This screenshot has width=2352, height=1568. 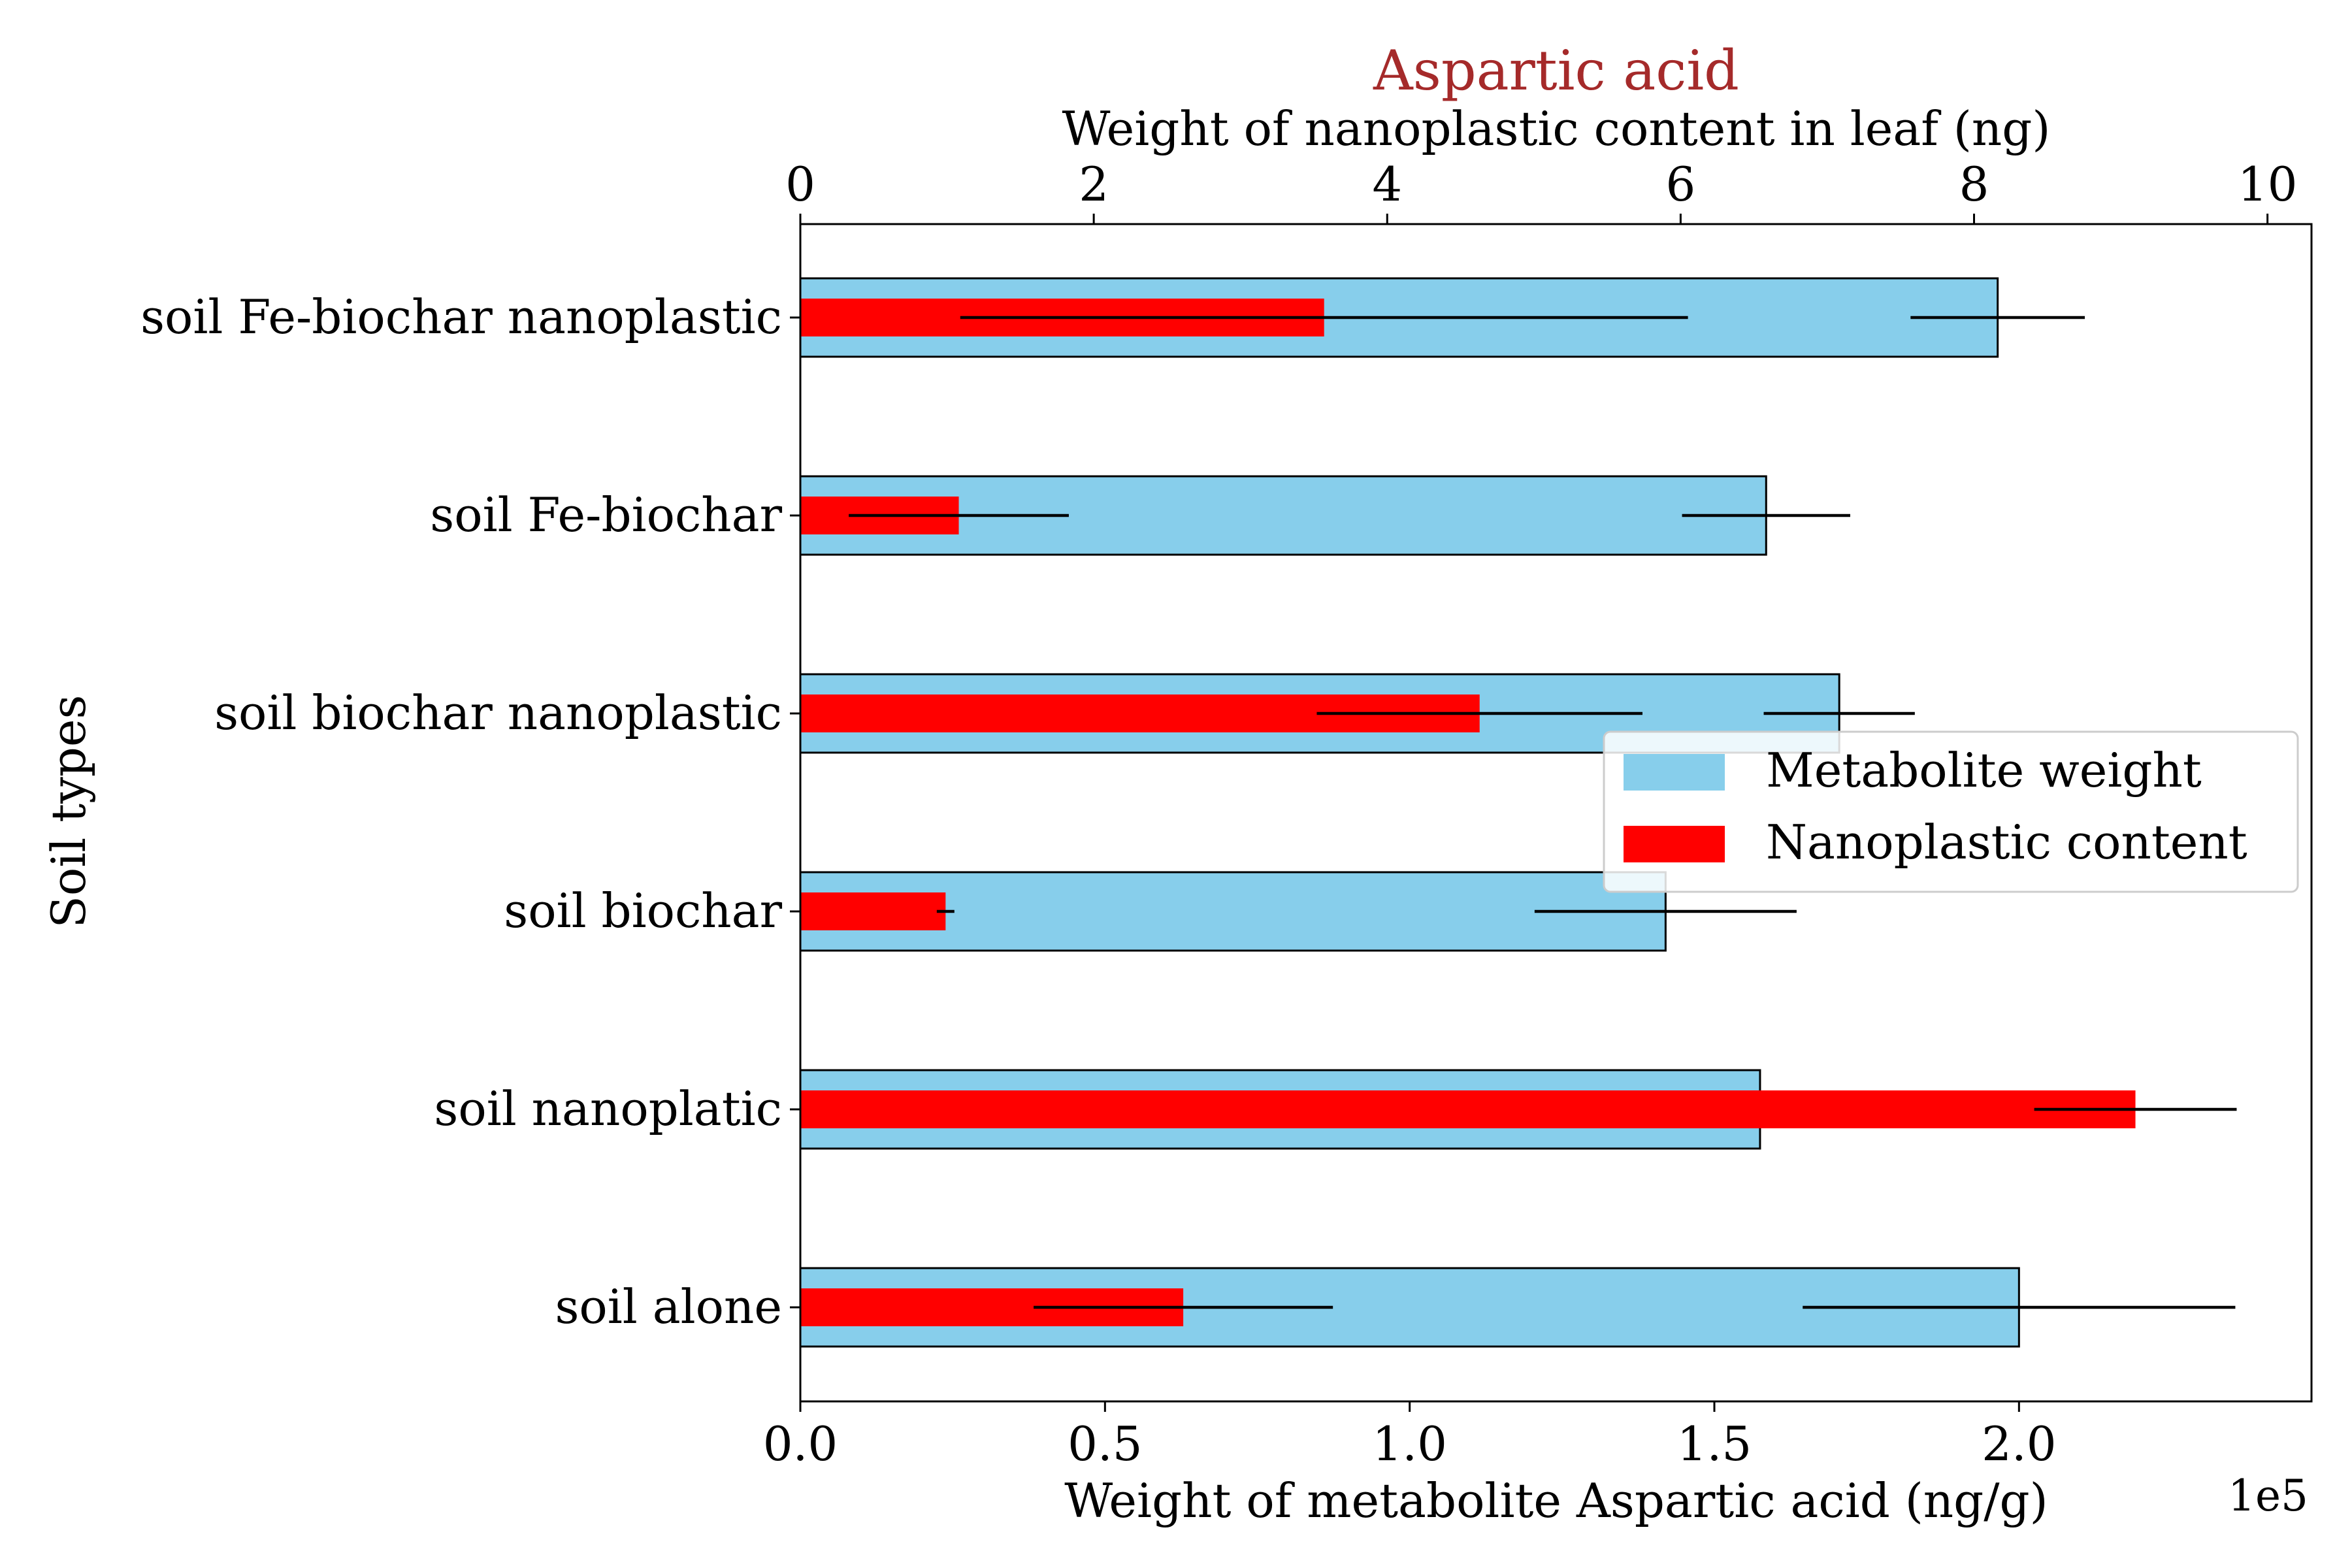 I want to click on legend-swatch-metabolite, so click(x=1674, y=772).